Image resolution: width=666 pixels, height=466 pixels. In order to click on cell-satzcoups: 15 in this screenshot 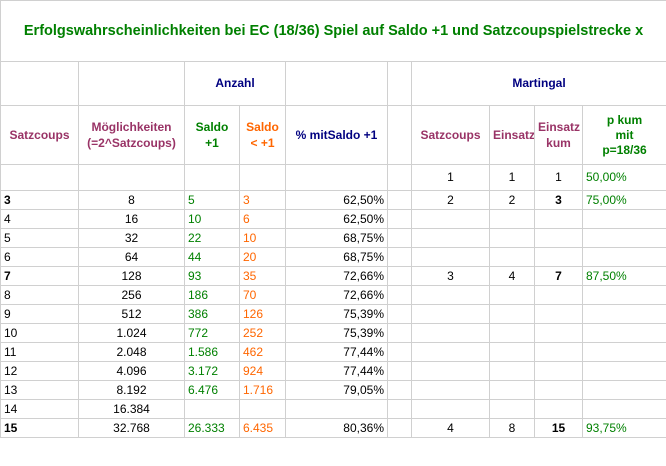, I will do `click(39, 428)`.